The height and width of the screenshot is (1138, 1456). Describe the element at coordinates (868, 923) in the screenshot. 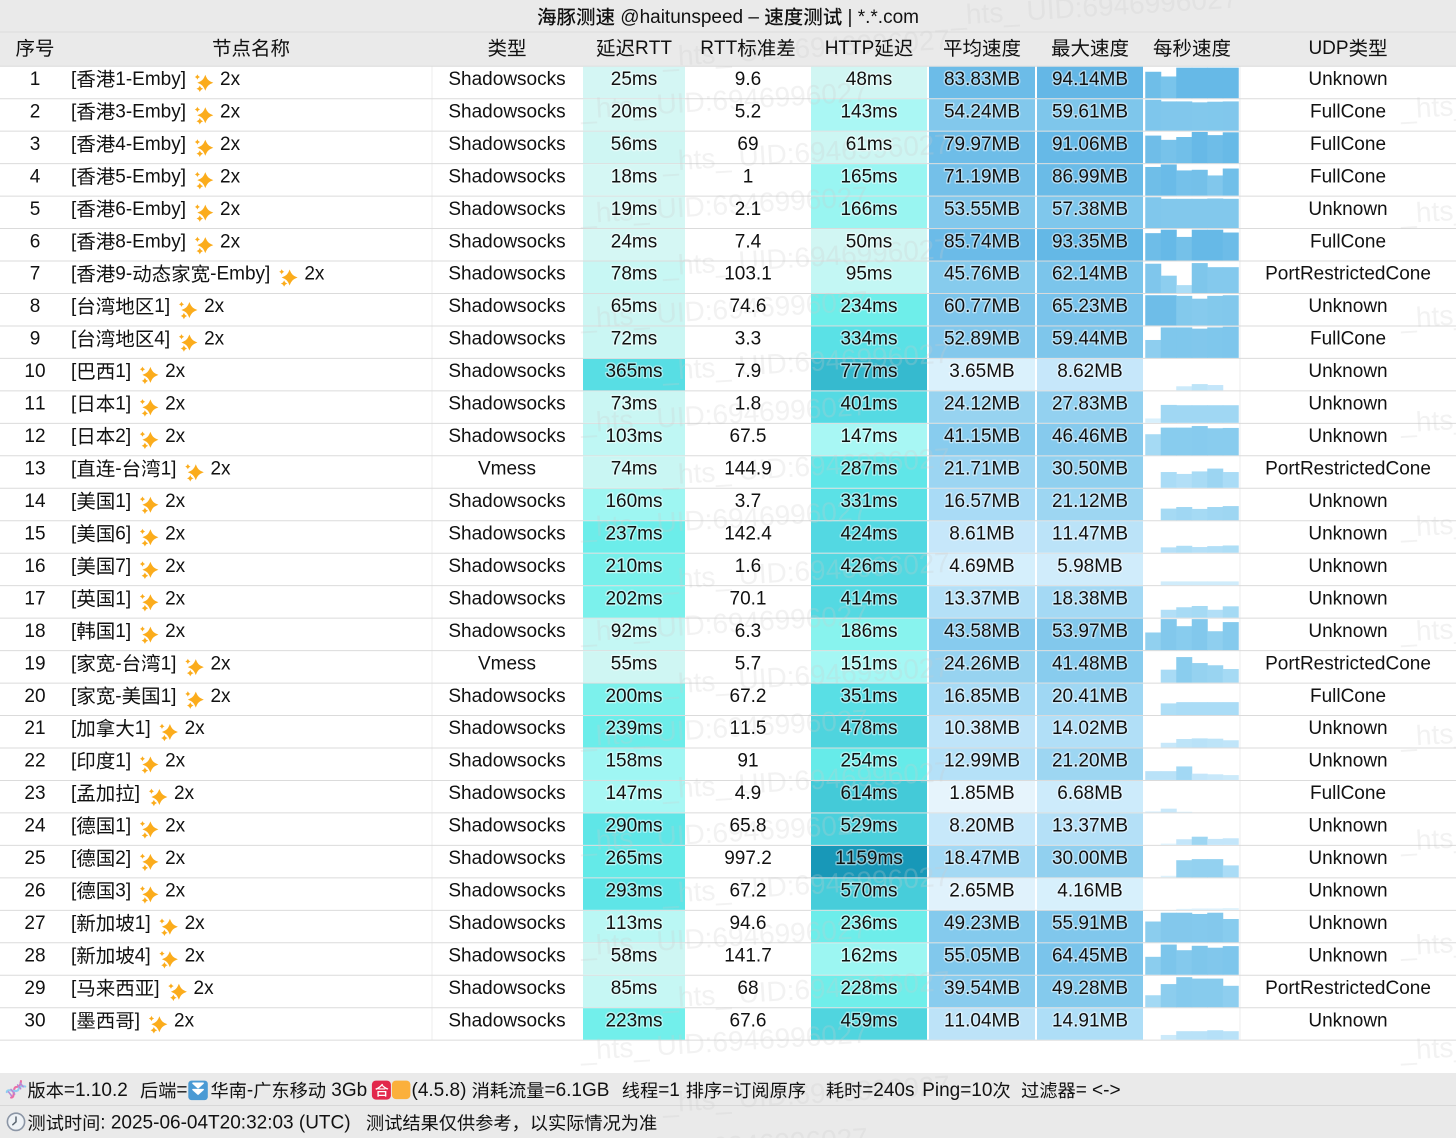

I see `svg-text: 236ms` at that location.